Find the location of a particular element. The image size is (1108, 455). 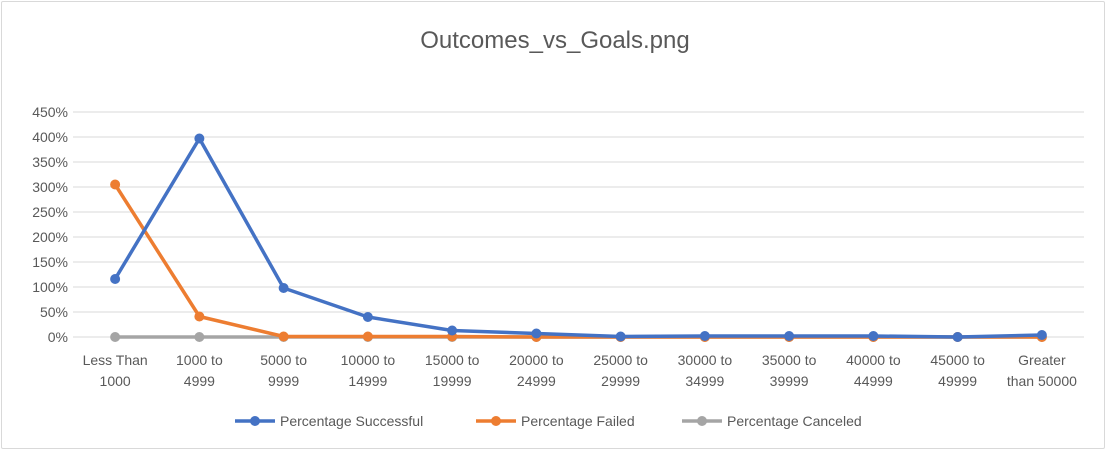

y-tick-label: 250% is located at coordinates (50, 212).